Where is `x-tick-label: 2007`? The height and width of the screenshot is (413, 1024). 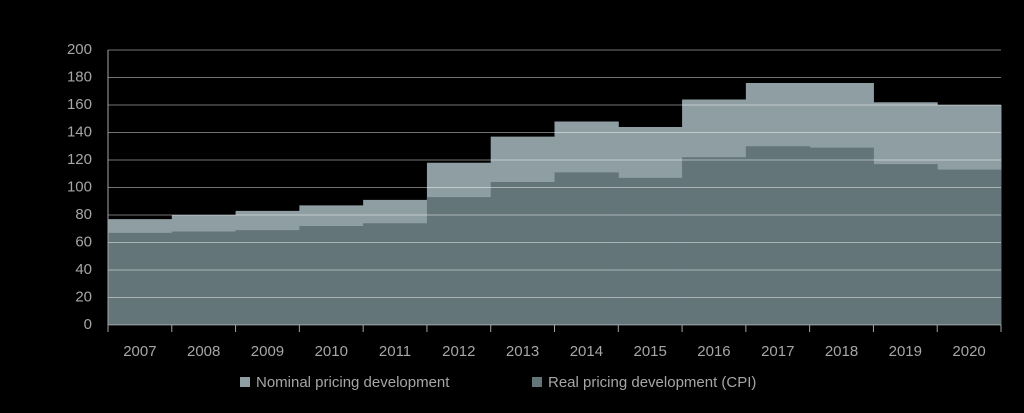
x-tick-label: 2007 is located at coordinates (139, 351).